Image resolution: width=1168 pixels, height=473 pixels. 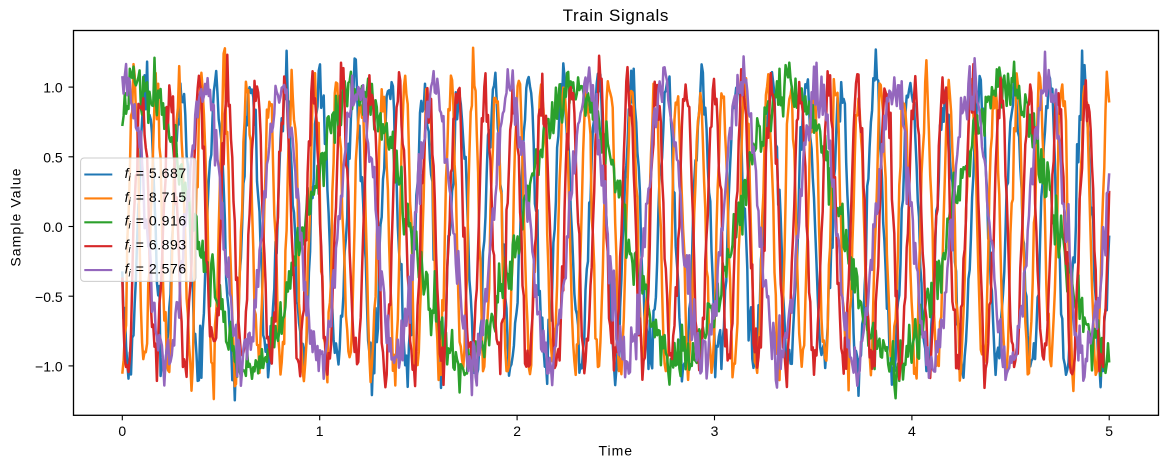 I want to click on svg-text: −1.0, so click(x=49, y=367).